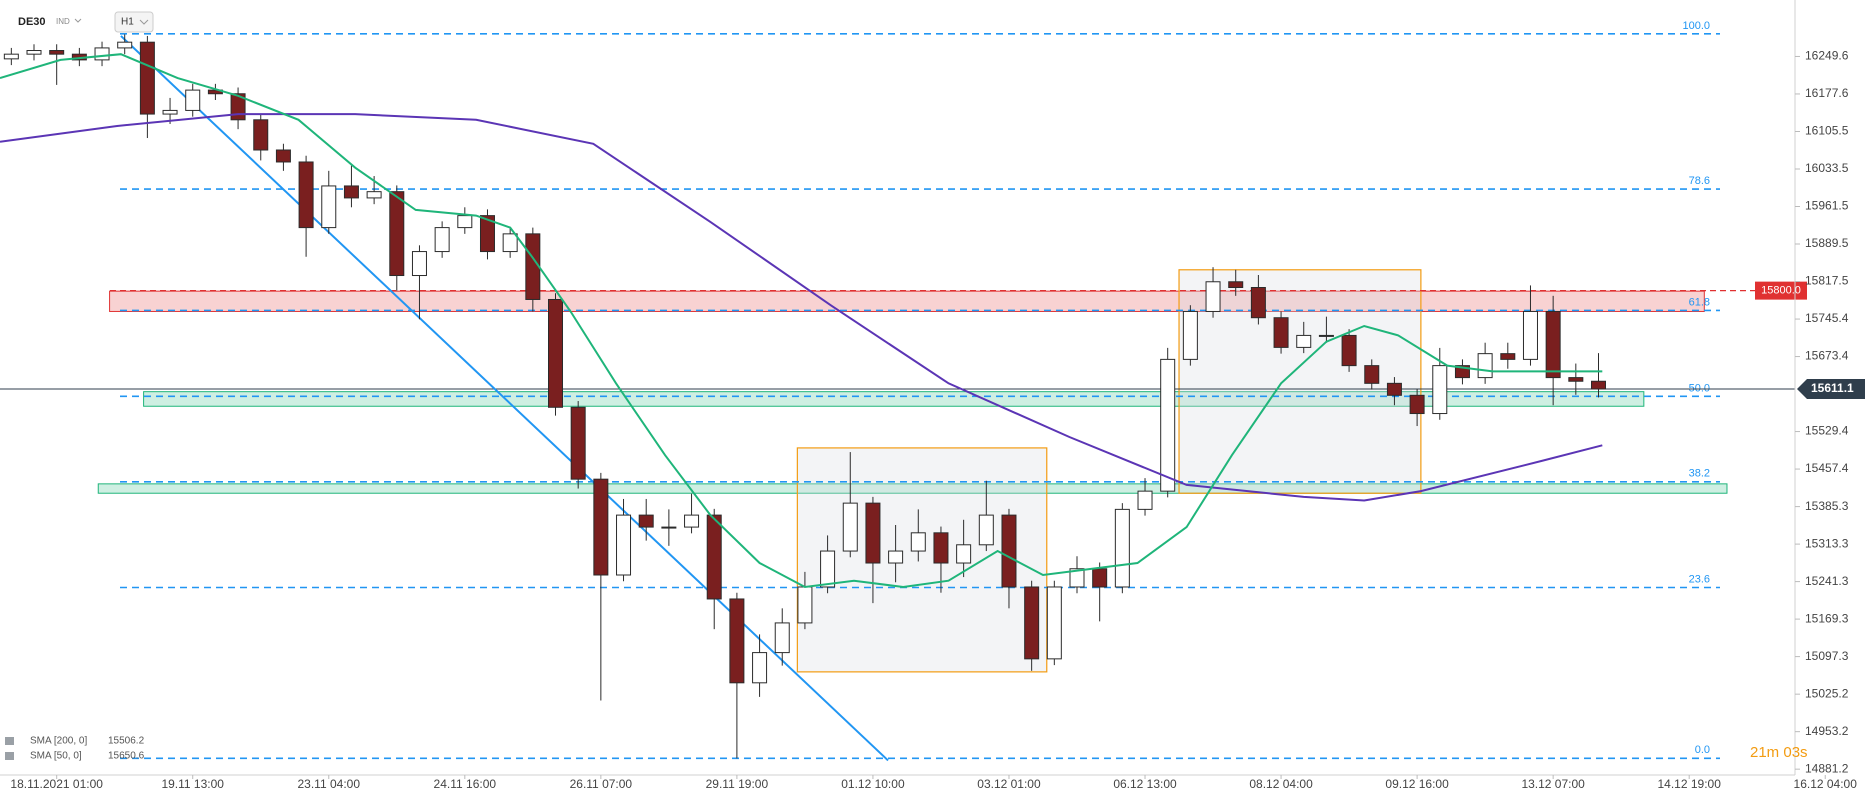 The image size is (1866, 795). What do you see at coordinates (1827, 168) in the screenshot?
I see `y-tick-label: 16033.5` at bounding box center [1827, 168].